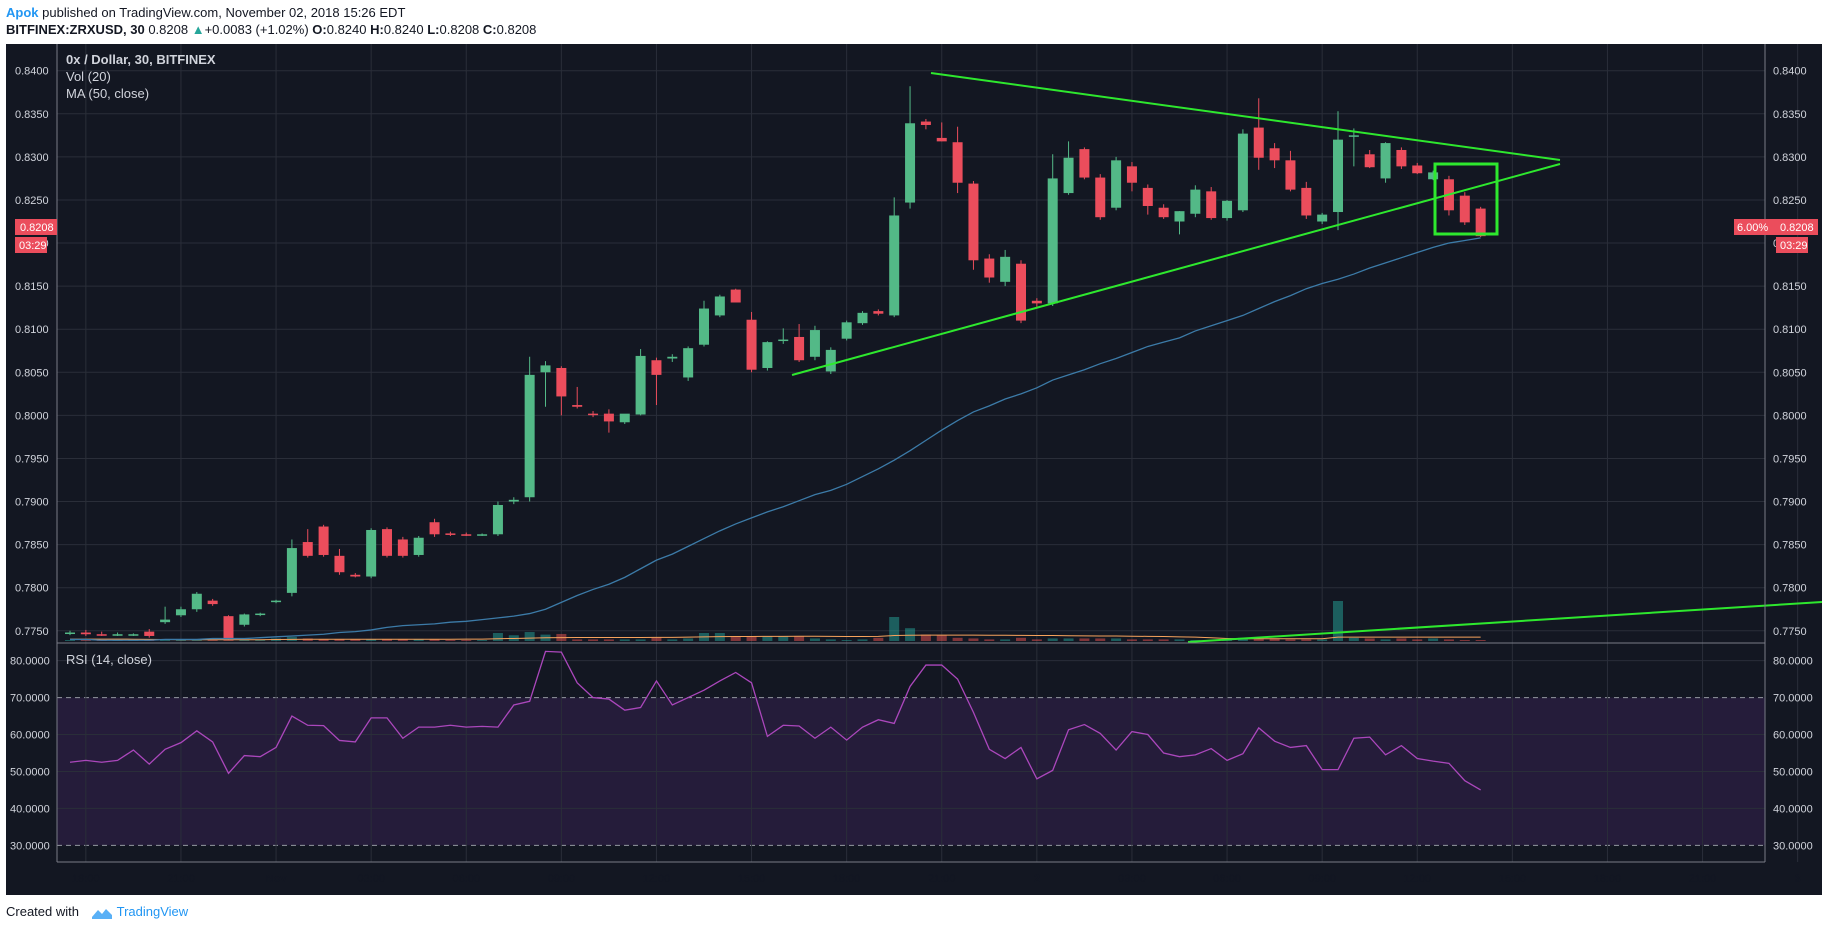  Describe the element at coordinates (152, 911) in the screenshot. I see `tradingview-link: TradingView` at that location.